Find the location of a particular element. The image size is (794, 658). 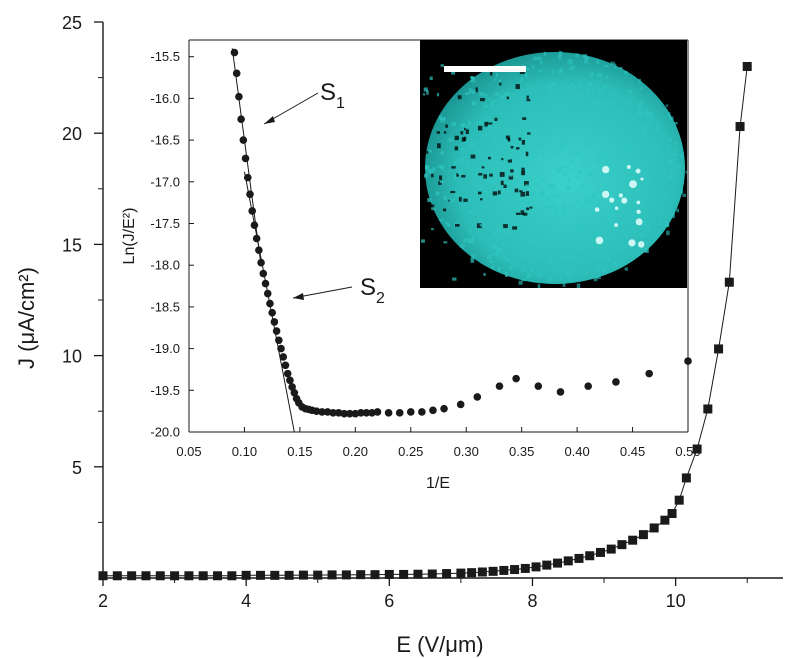

main-x-tick-label: 8 is located at coordinates (532, 601).